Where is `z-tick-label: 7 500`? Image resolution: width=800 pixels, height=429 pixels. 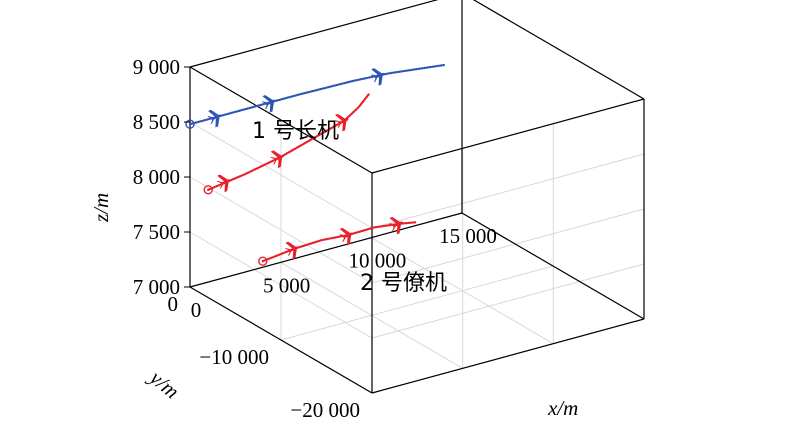
z-tick-label: 7 500 is located at coordinates (156, 232).